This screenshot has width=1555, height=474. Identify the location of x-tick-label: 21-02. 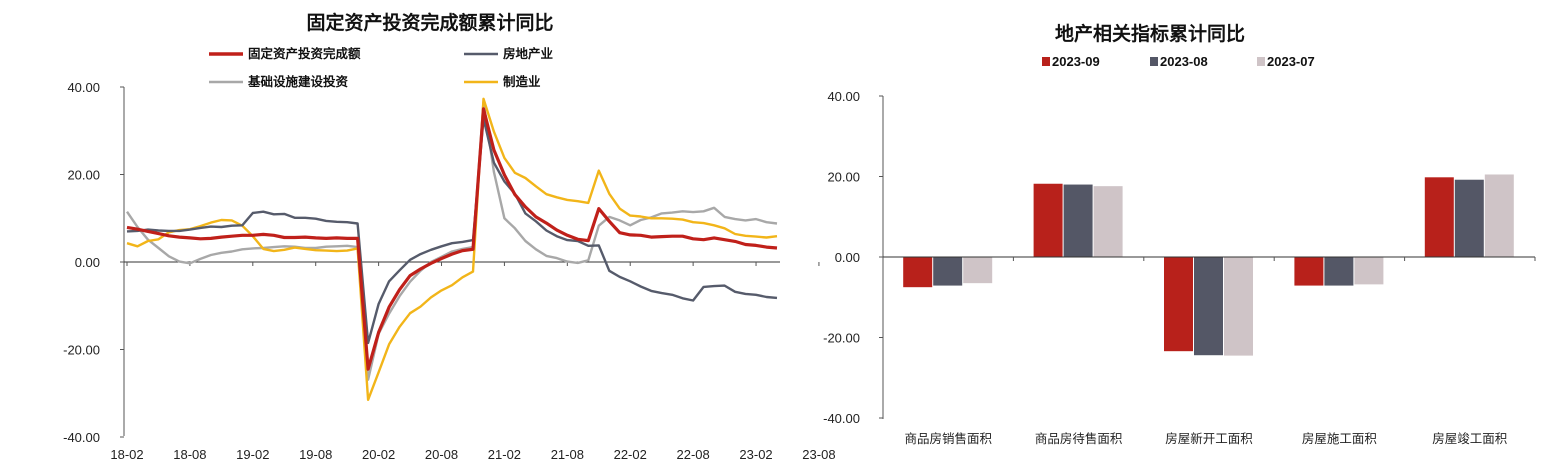
(504, 454).